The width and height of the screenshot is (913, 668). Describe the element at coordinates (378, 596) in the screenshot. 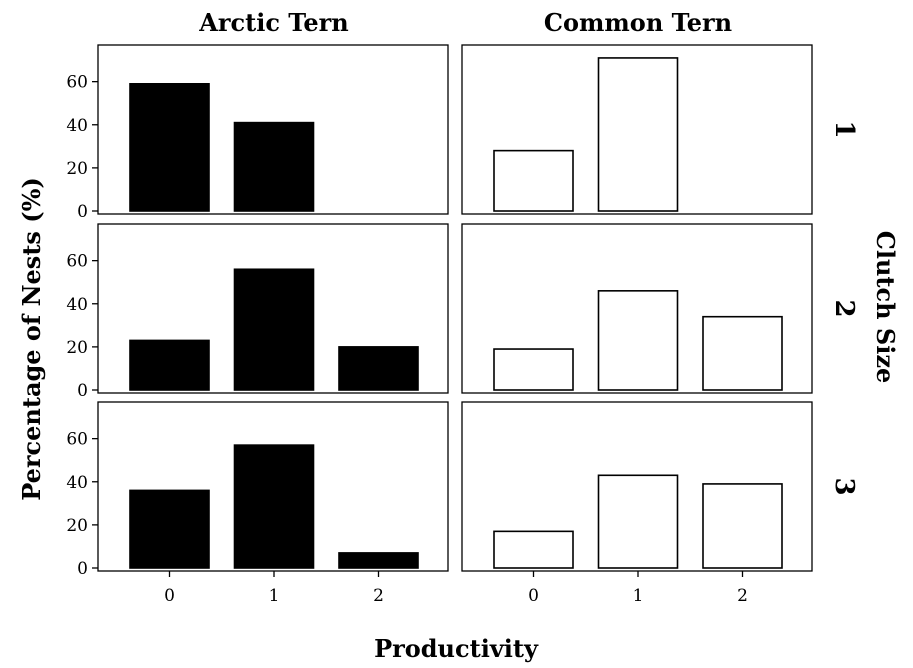

I see `x-tick-label-arctic-tern-2: 2` at that location.